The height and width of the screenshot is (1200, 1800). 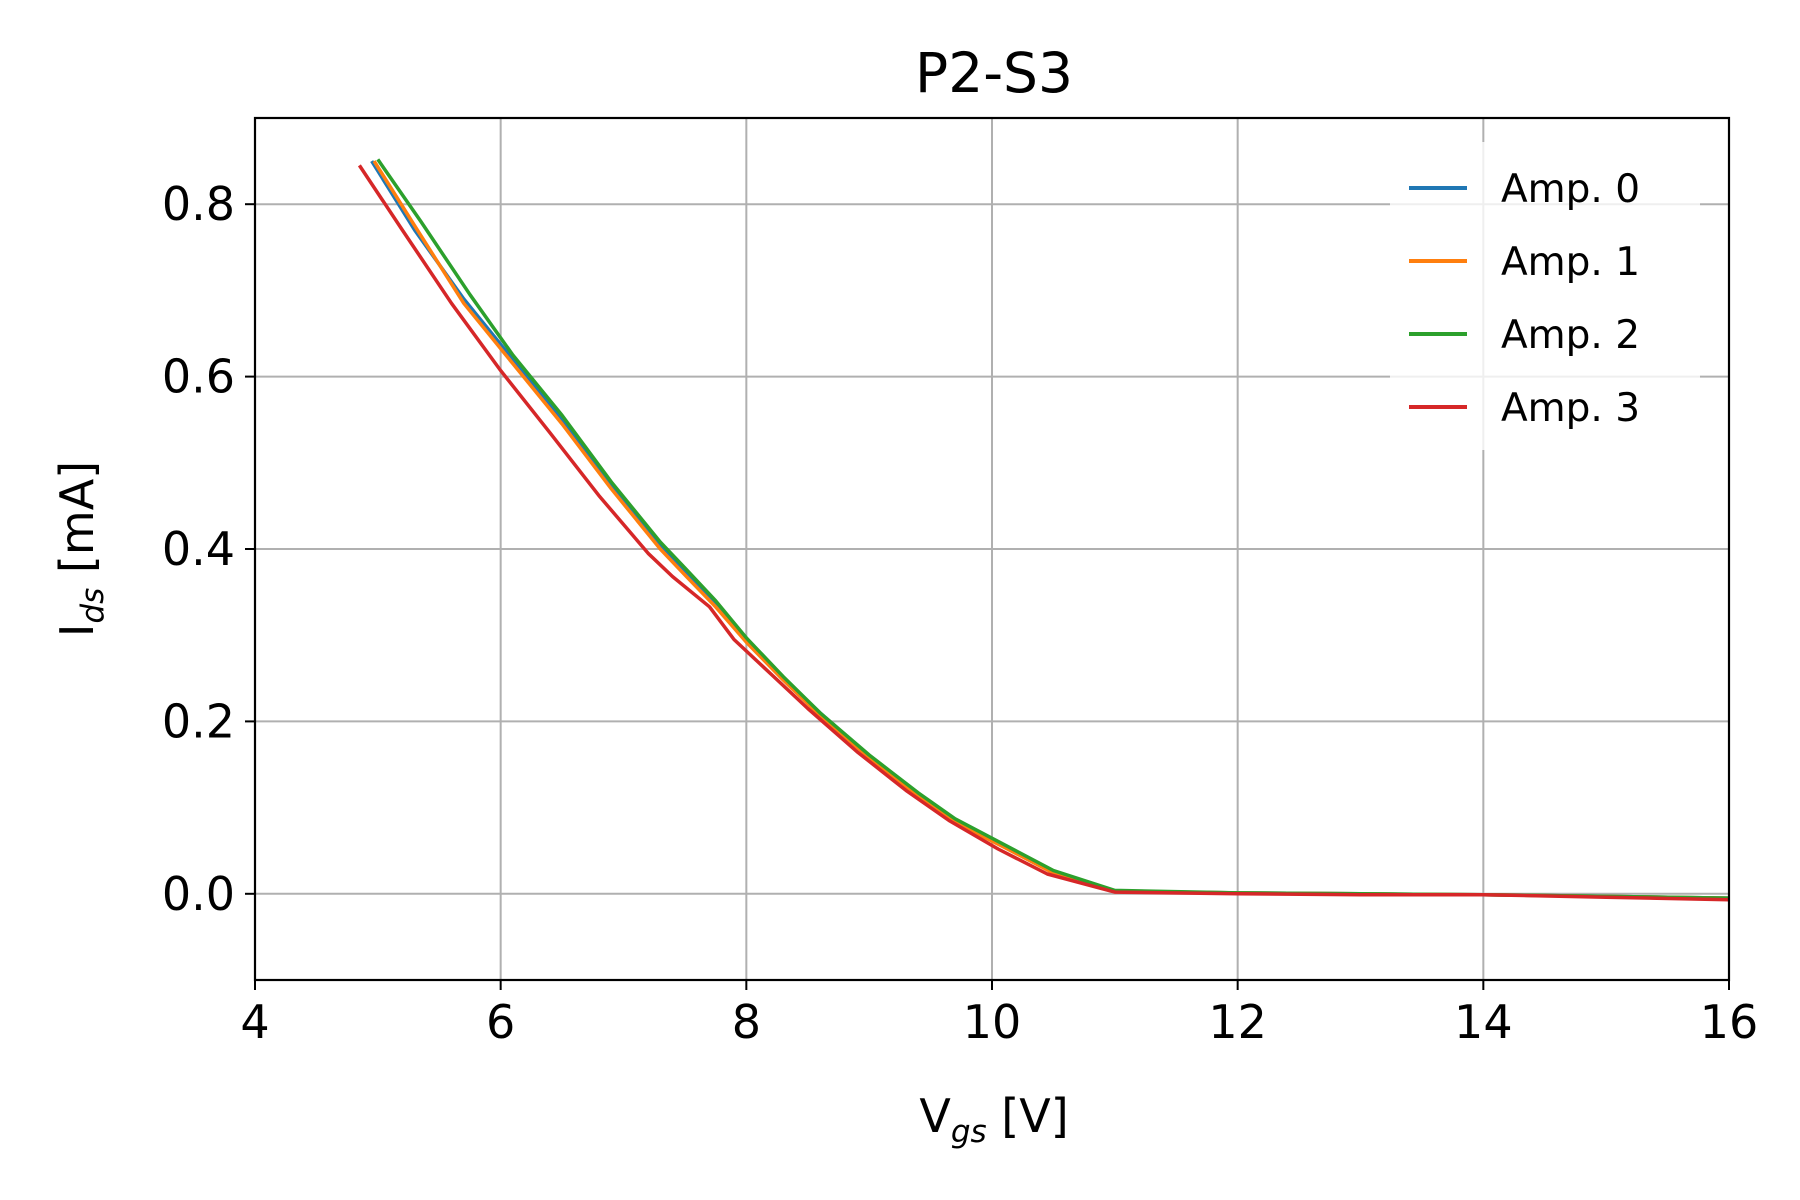 What do you see at coordinates (935, 1116) in the screenshot?
I see `x-axis-title-main: V` at bounding box center [935, 1116].